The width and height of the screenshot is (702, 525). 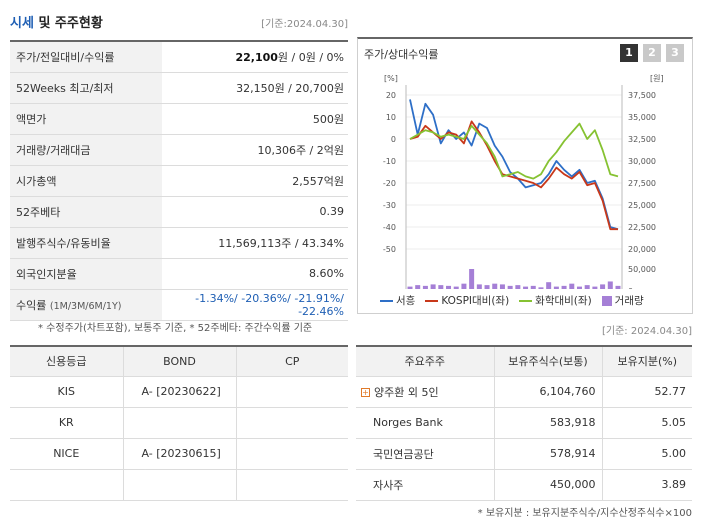 I want to click on table-row: + 양주환 외 5인 6,104,760 52.77, so click(x=524, y=391).